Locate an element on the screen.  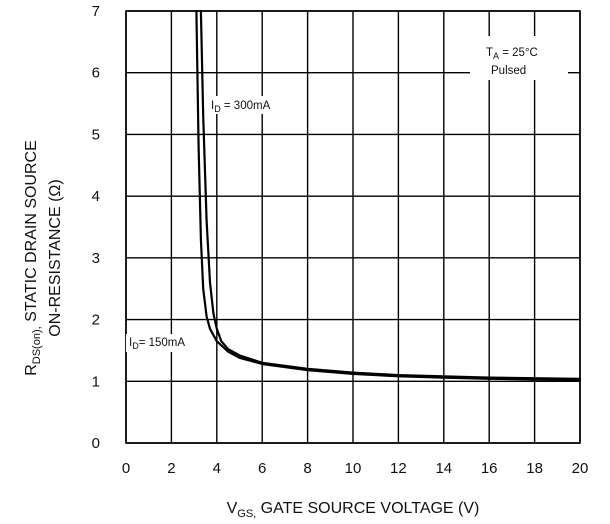
y-tick-label-5: 5 is located at coordinates (96, 134).